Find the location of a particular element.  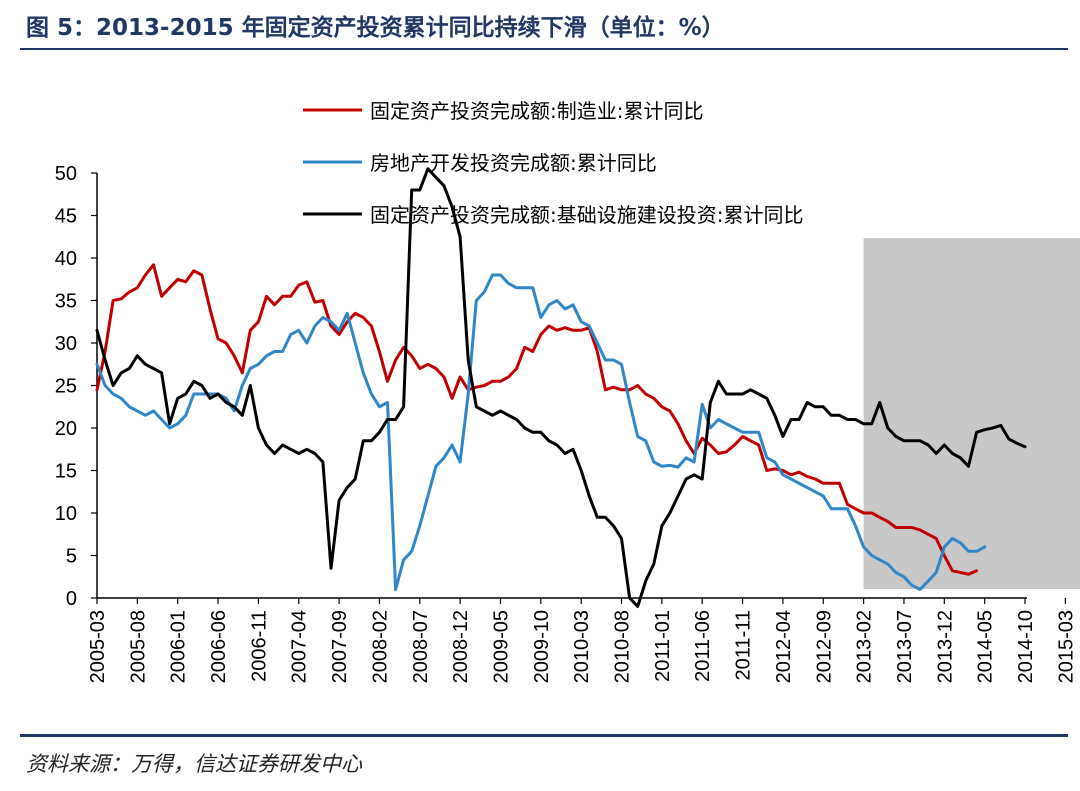

x-tick-label: 2012-09 is located at coordinates (824, 646).